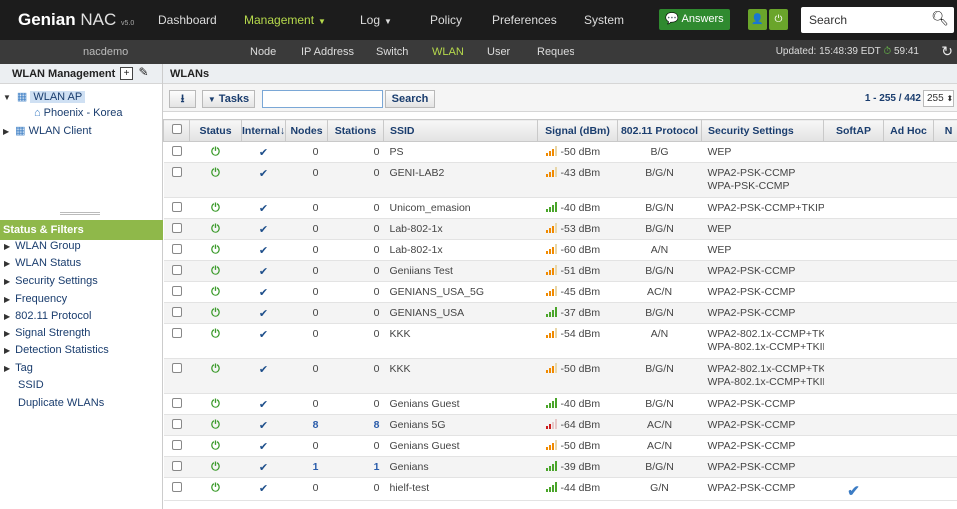 The width and height of the screenshot is (957, 509). Describe the element at coordinates (524, 20) in the screenshot. I see `nav-preferences: Preferences` at that location.